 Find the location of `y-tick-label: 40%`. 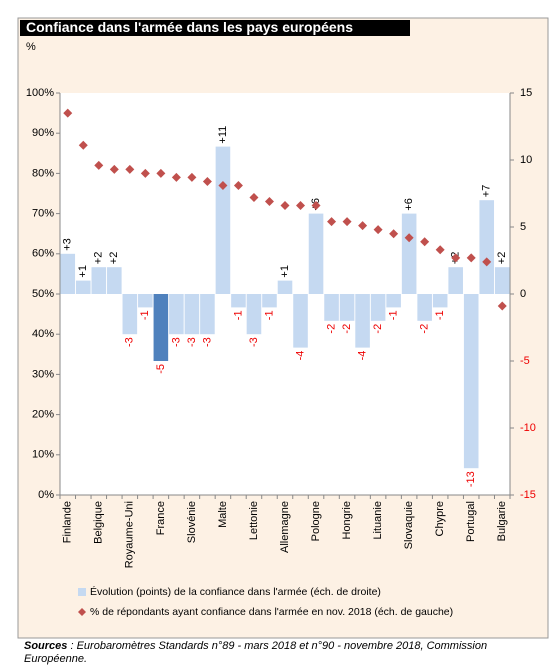

y-tick-label: 40% is located at coordinates (43, 334).